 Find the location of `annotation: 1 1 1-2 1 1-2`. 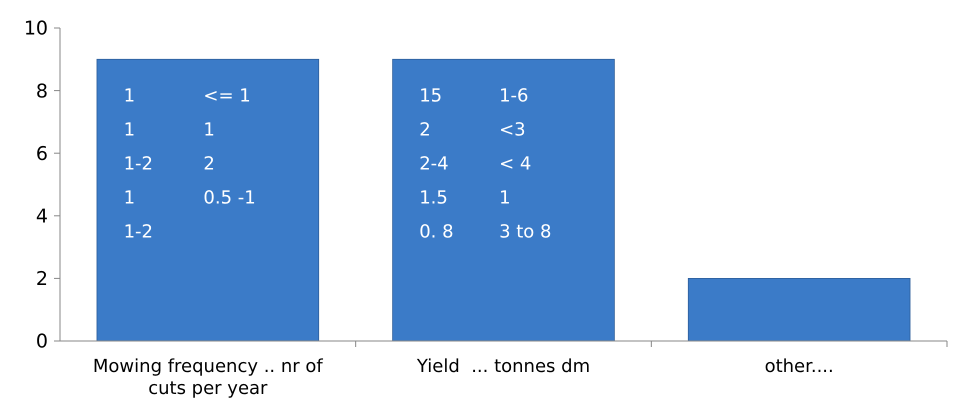

annotation: 1 1 1-2 1 1-2 is located at coordinates (138, 164).